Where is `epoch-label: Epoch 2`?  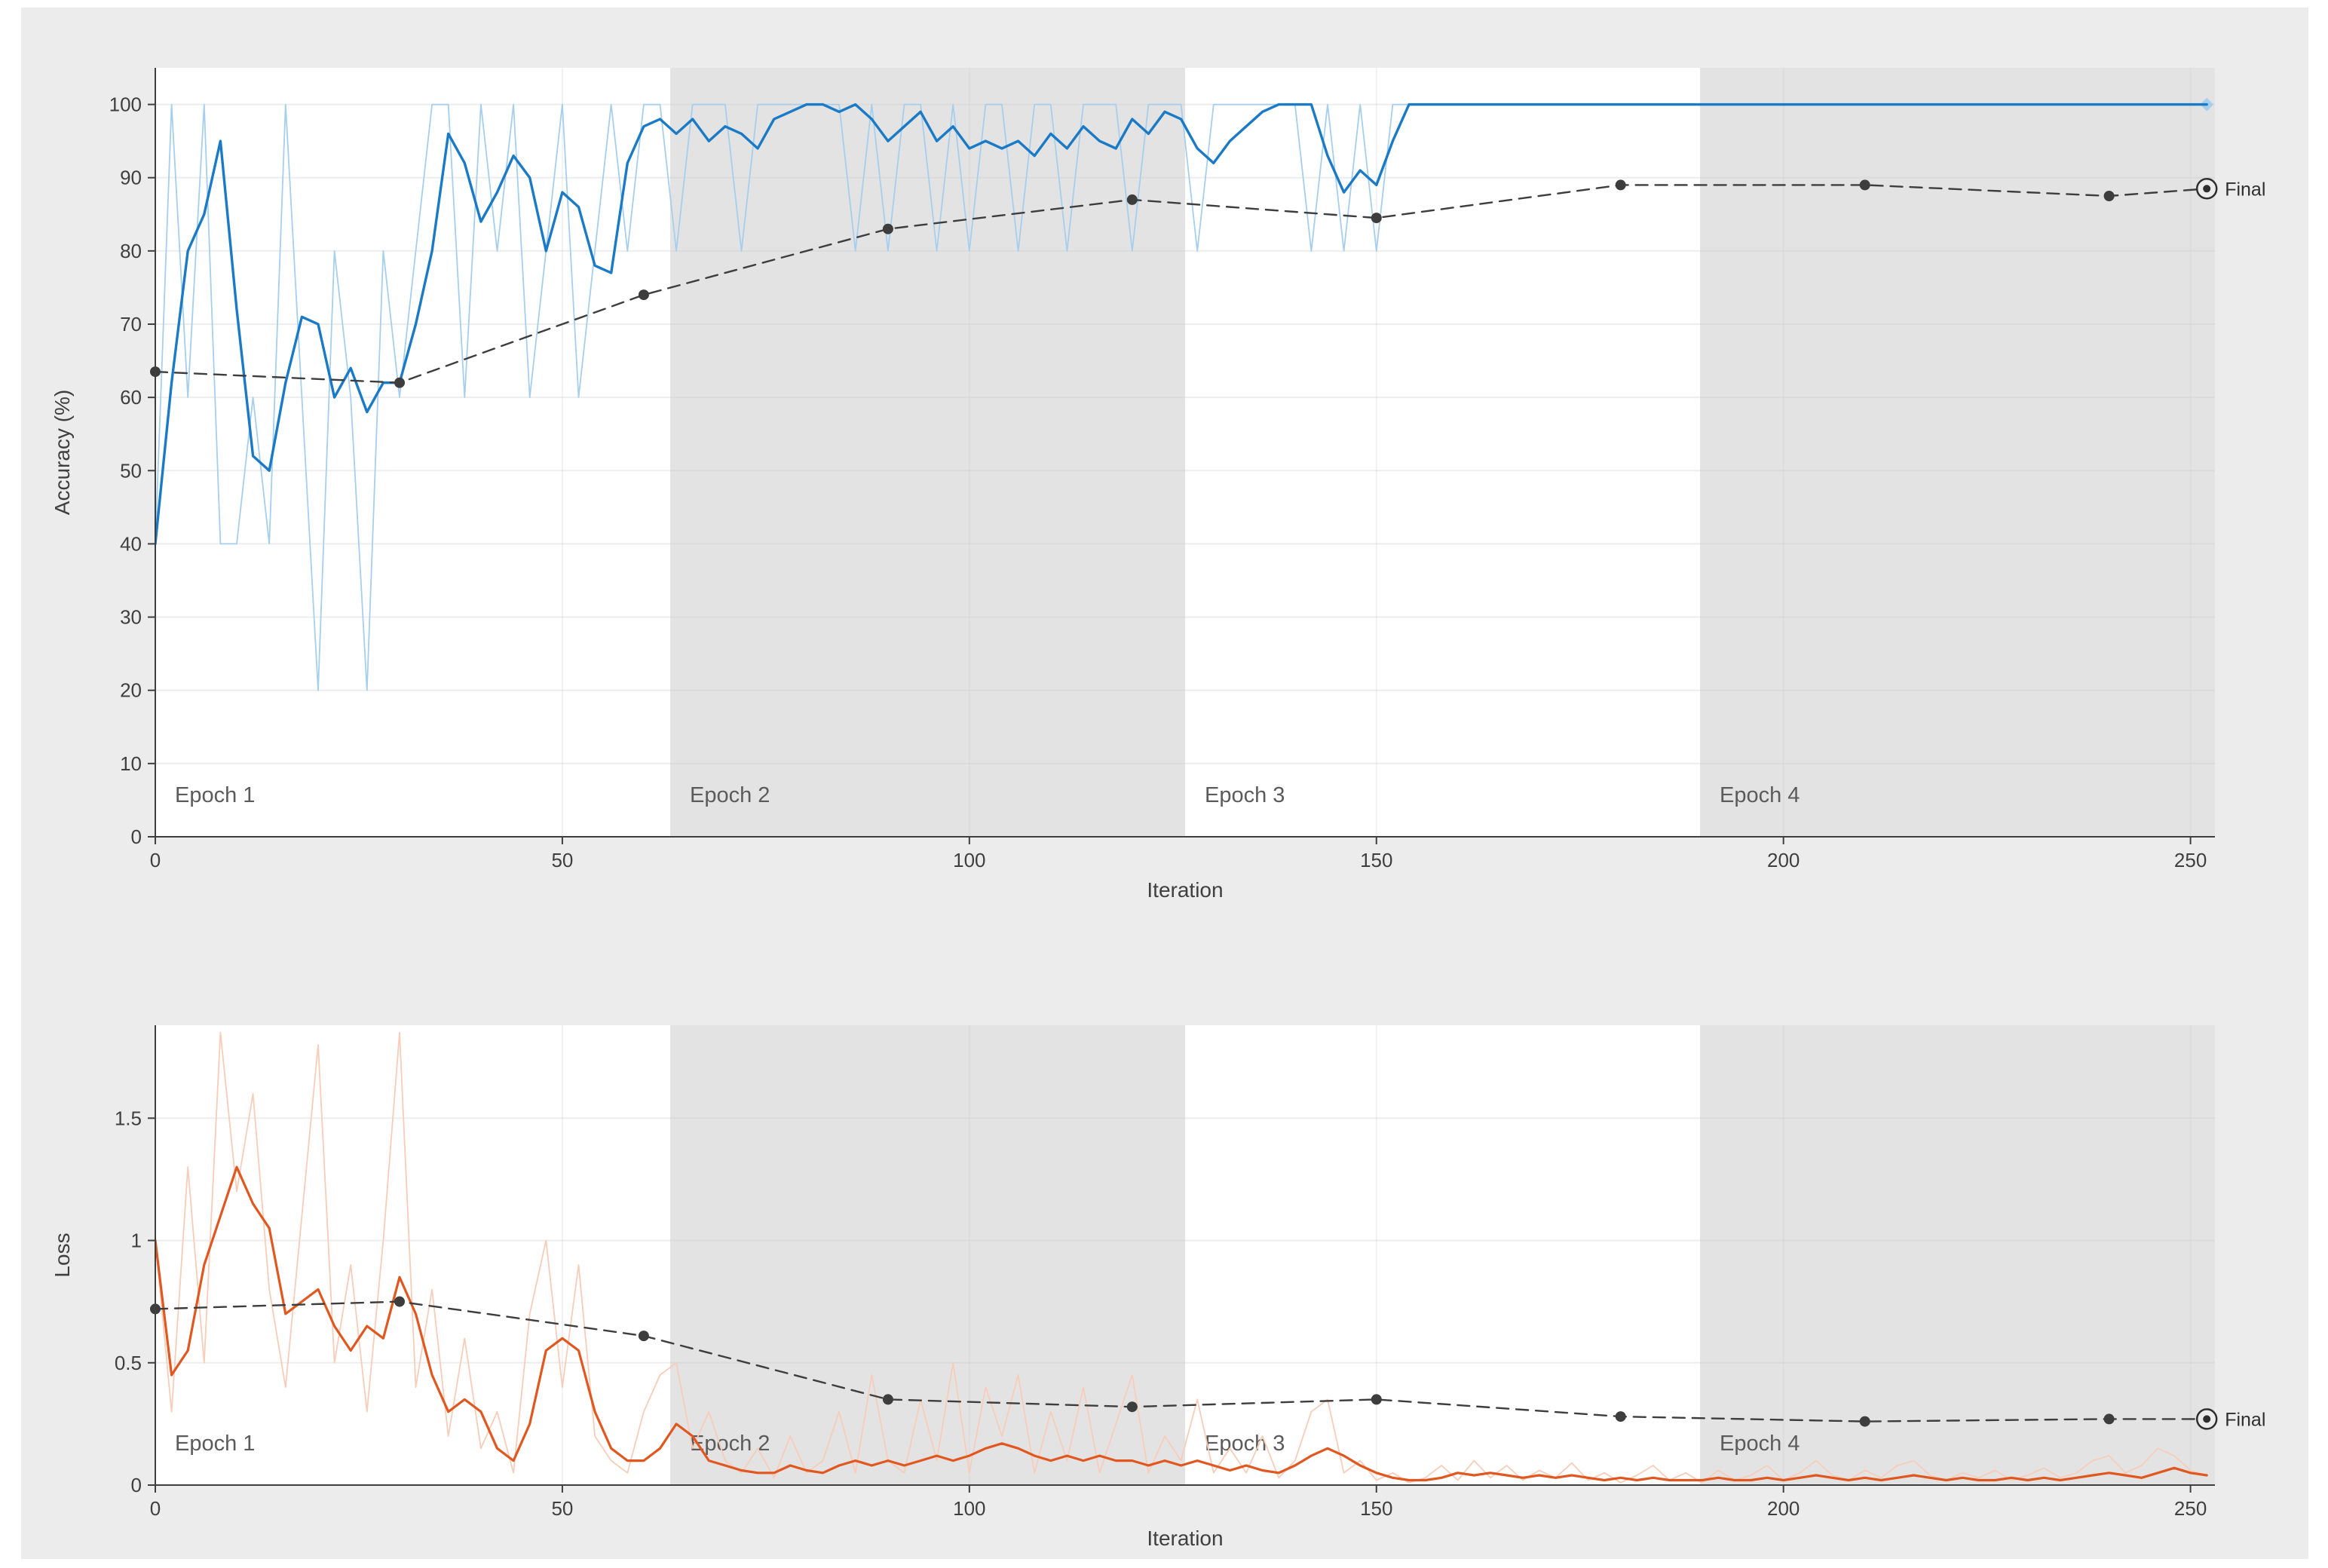
epoch-label: Epoch 2 is located at coordinates (730, 795).